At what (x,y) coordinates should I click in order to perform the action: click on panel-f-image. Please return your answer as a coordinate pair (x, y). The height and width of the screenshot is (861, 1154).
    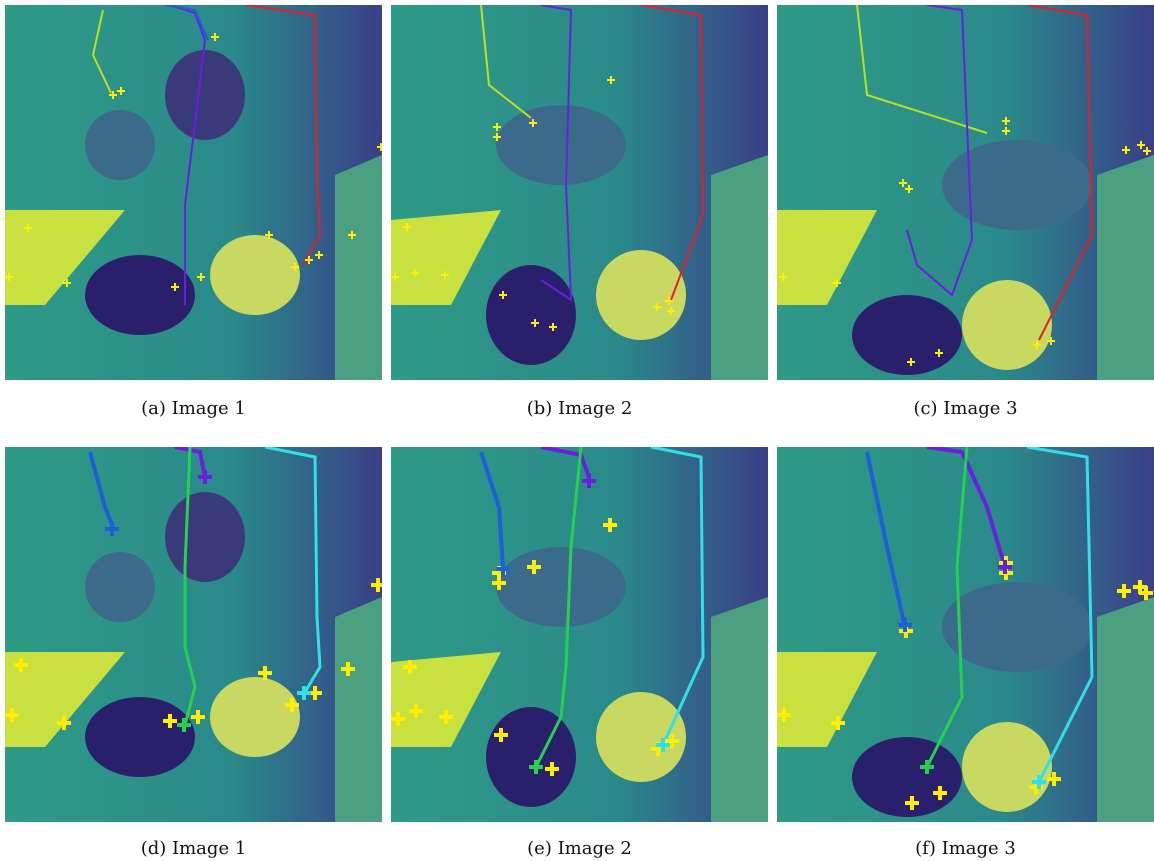
    Looking at the image, I should click on (965, 634).